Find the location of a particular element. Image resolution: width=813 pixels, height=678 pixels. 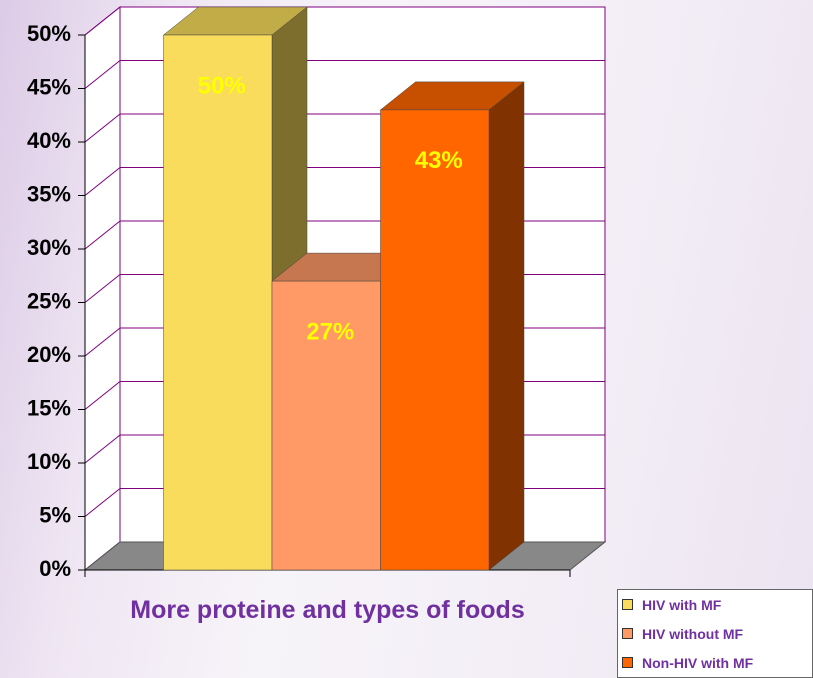

legend-label: Non-HIV with MF is located at coordinates (698, 662).